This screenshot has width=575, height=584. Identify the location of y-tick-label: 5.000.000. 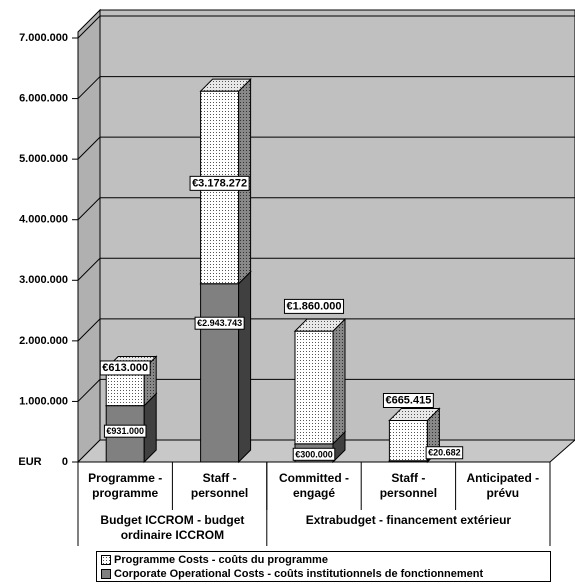
(43, 159).